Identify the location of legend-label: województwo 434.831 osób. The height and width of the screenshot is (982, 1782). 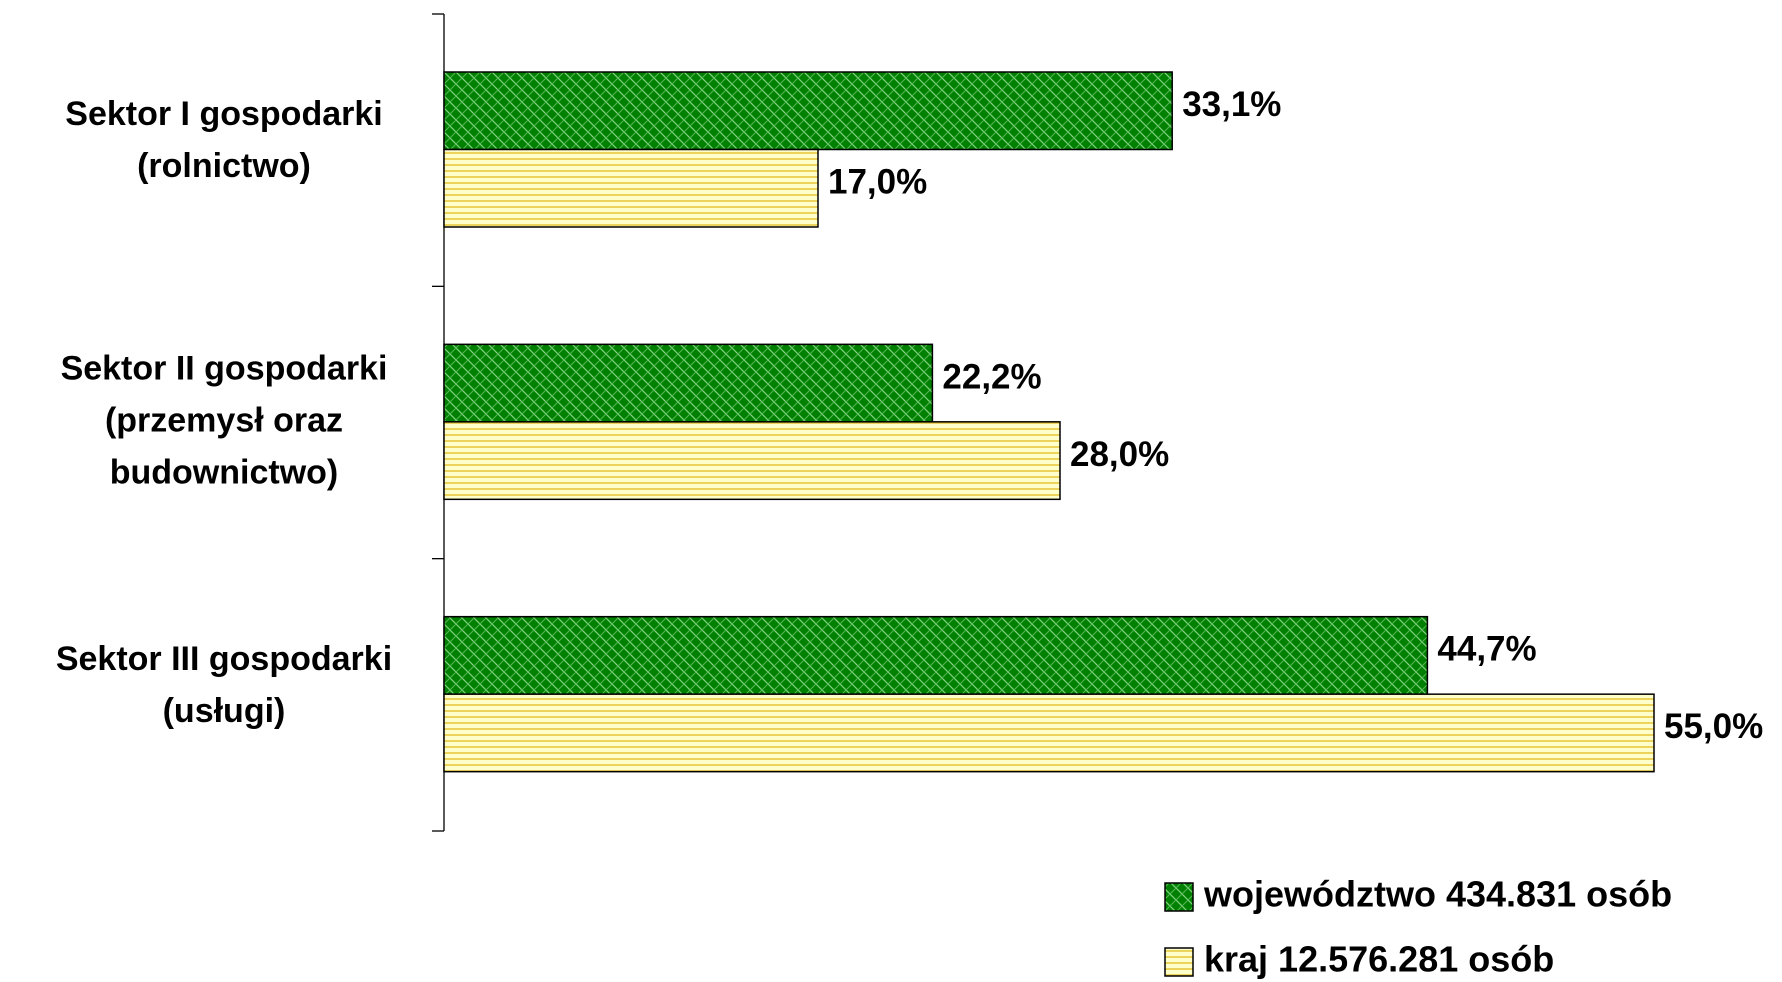
(1437, 894).